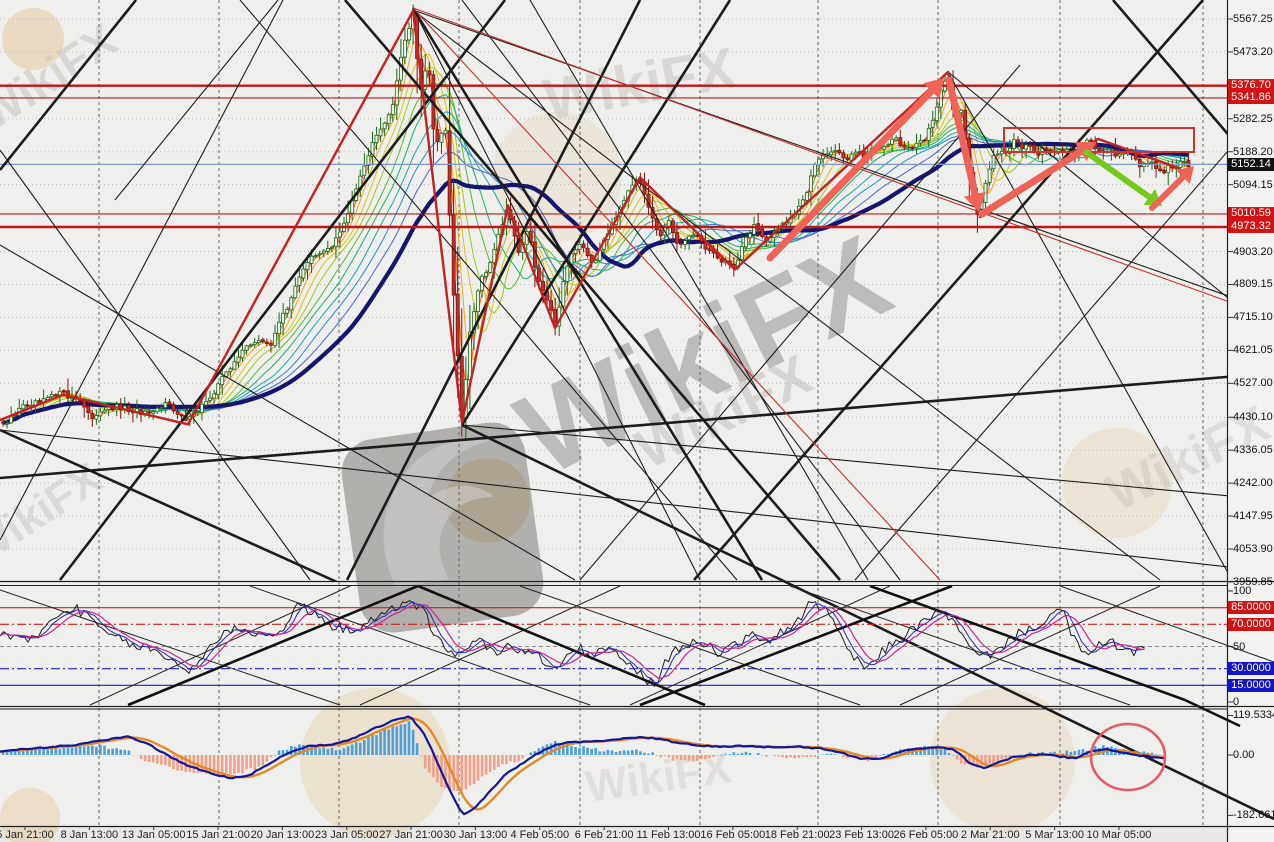 The height and width of the screenshot is (842, 1274). I want to click on stoch-level-badge: 15.0000, so click(1251, 685).